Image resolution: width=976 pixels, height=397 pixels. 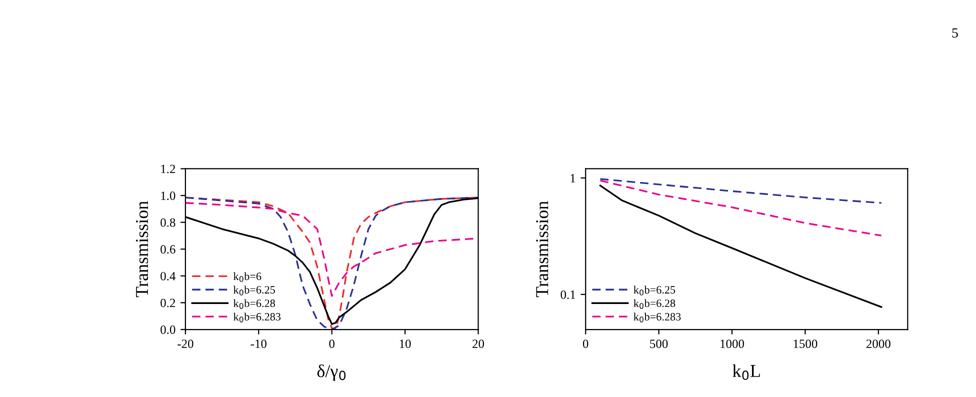 What do you see at coordinates (331, 372) in the screenshot?
I see `x-axis-title: δ/γ$_{0}$` at bounding box center [331, 372].